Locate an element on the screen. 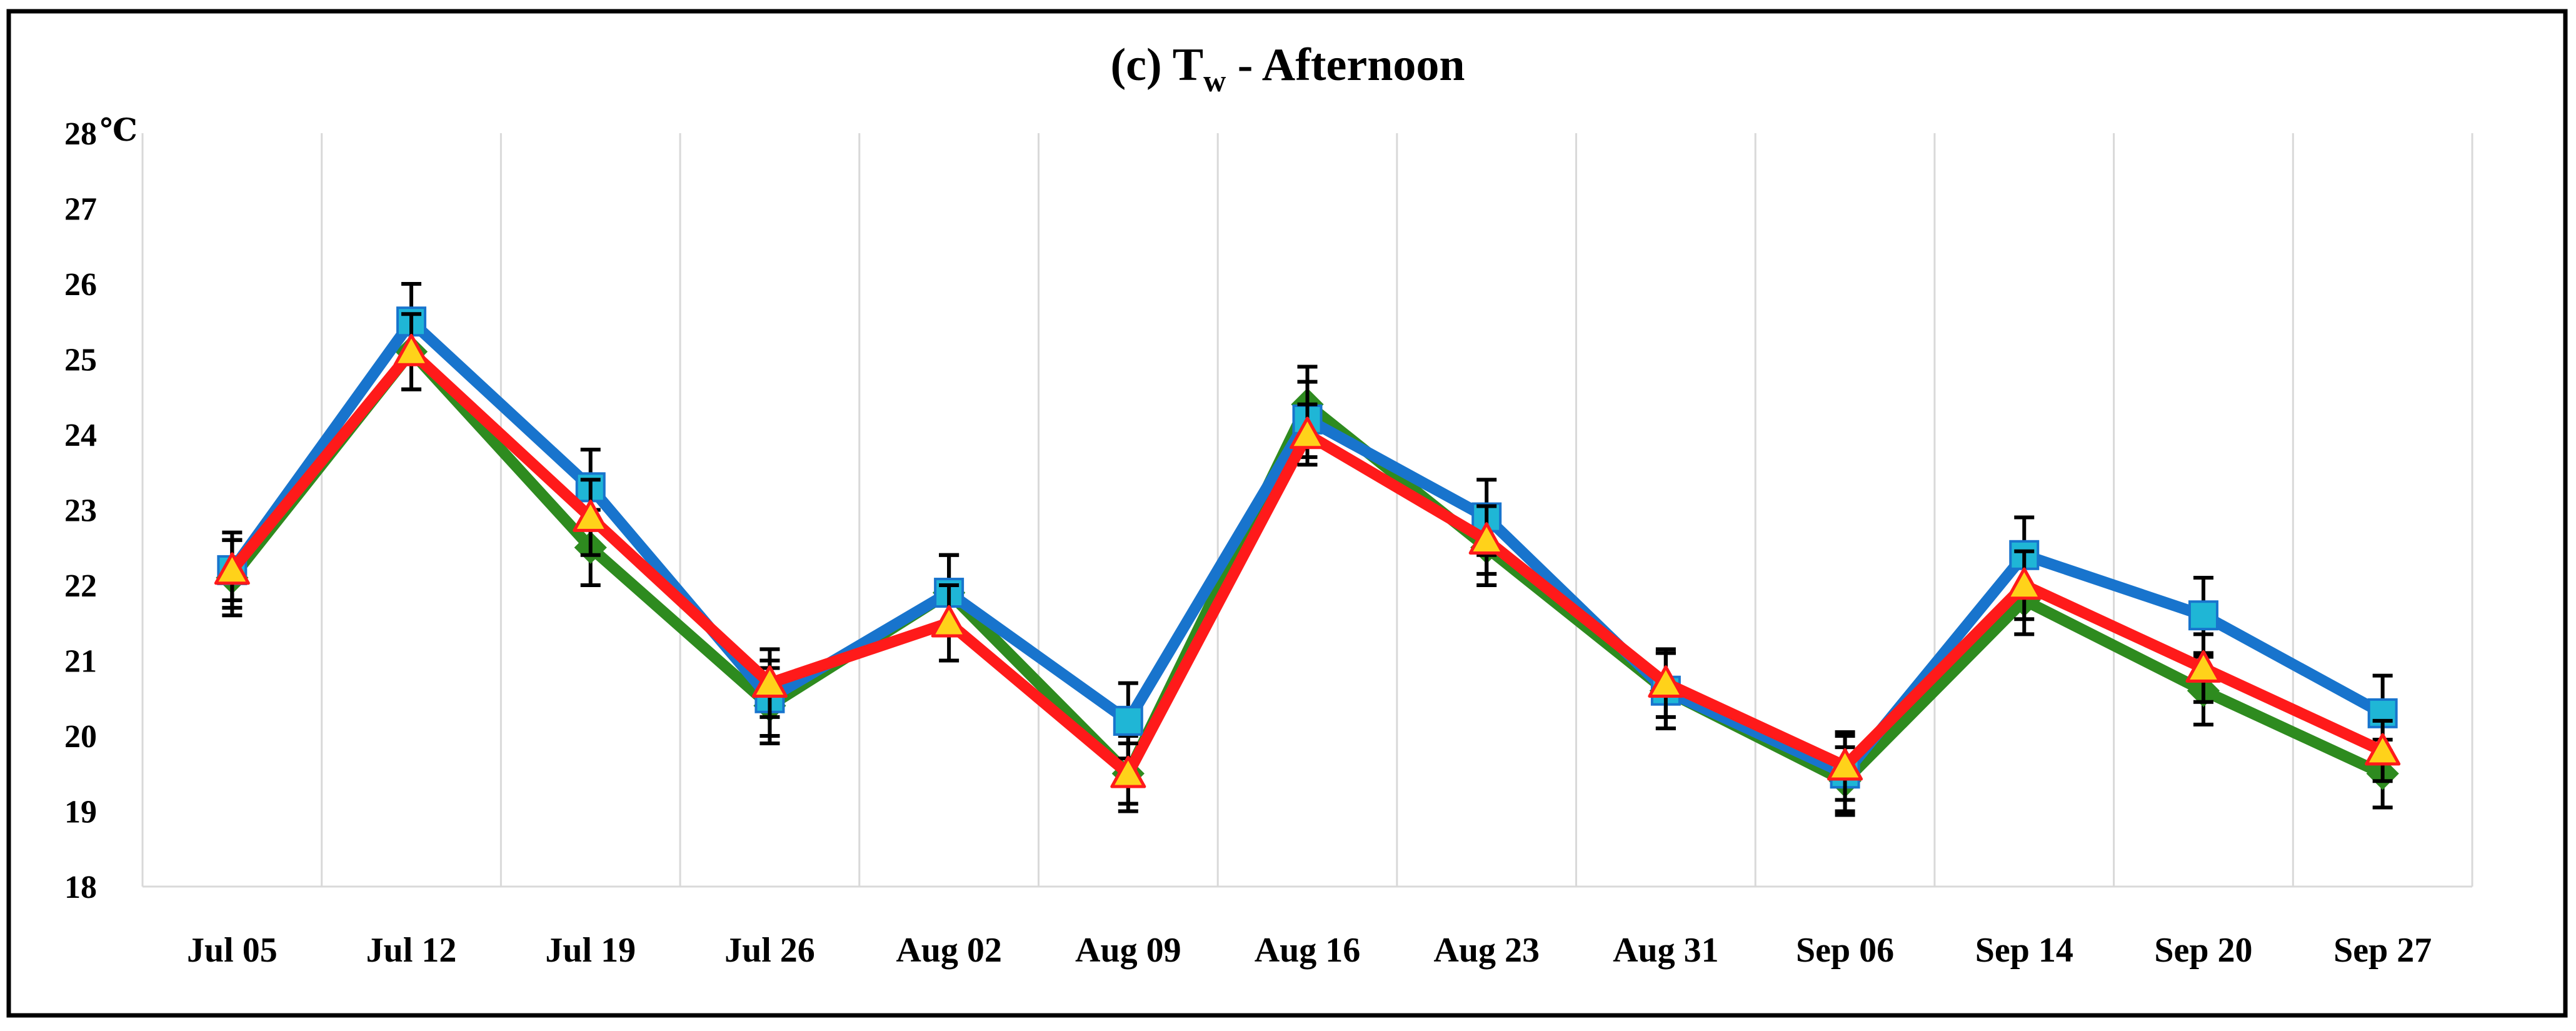  x-tick-label: Sep 14 is located at coordinates (2024, 950).